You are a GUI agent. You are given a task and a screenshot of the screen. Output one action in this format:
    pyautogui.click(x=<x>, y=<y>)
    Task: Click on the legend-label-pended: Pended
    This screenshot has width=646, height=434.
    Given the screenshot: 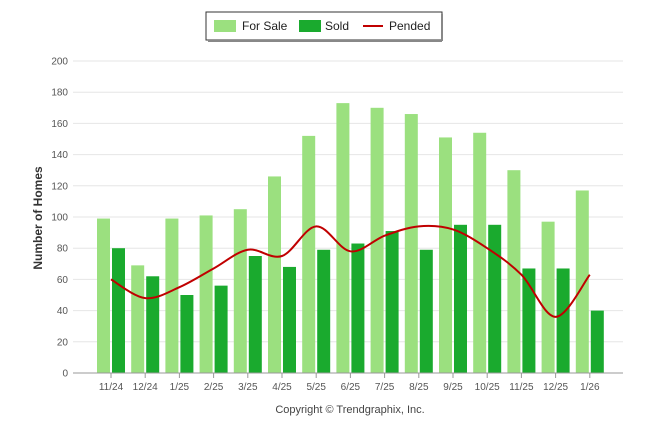 What is the action you would take?
    pyautogui.click(x=409, y=26)
    